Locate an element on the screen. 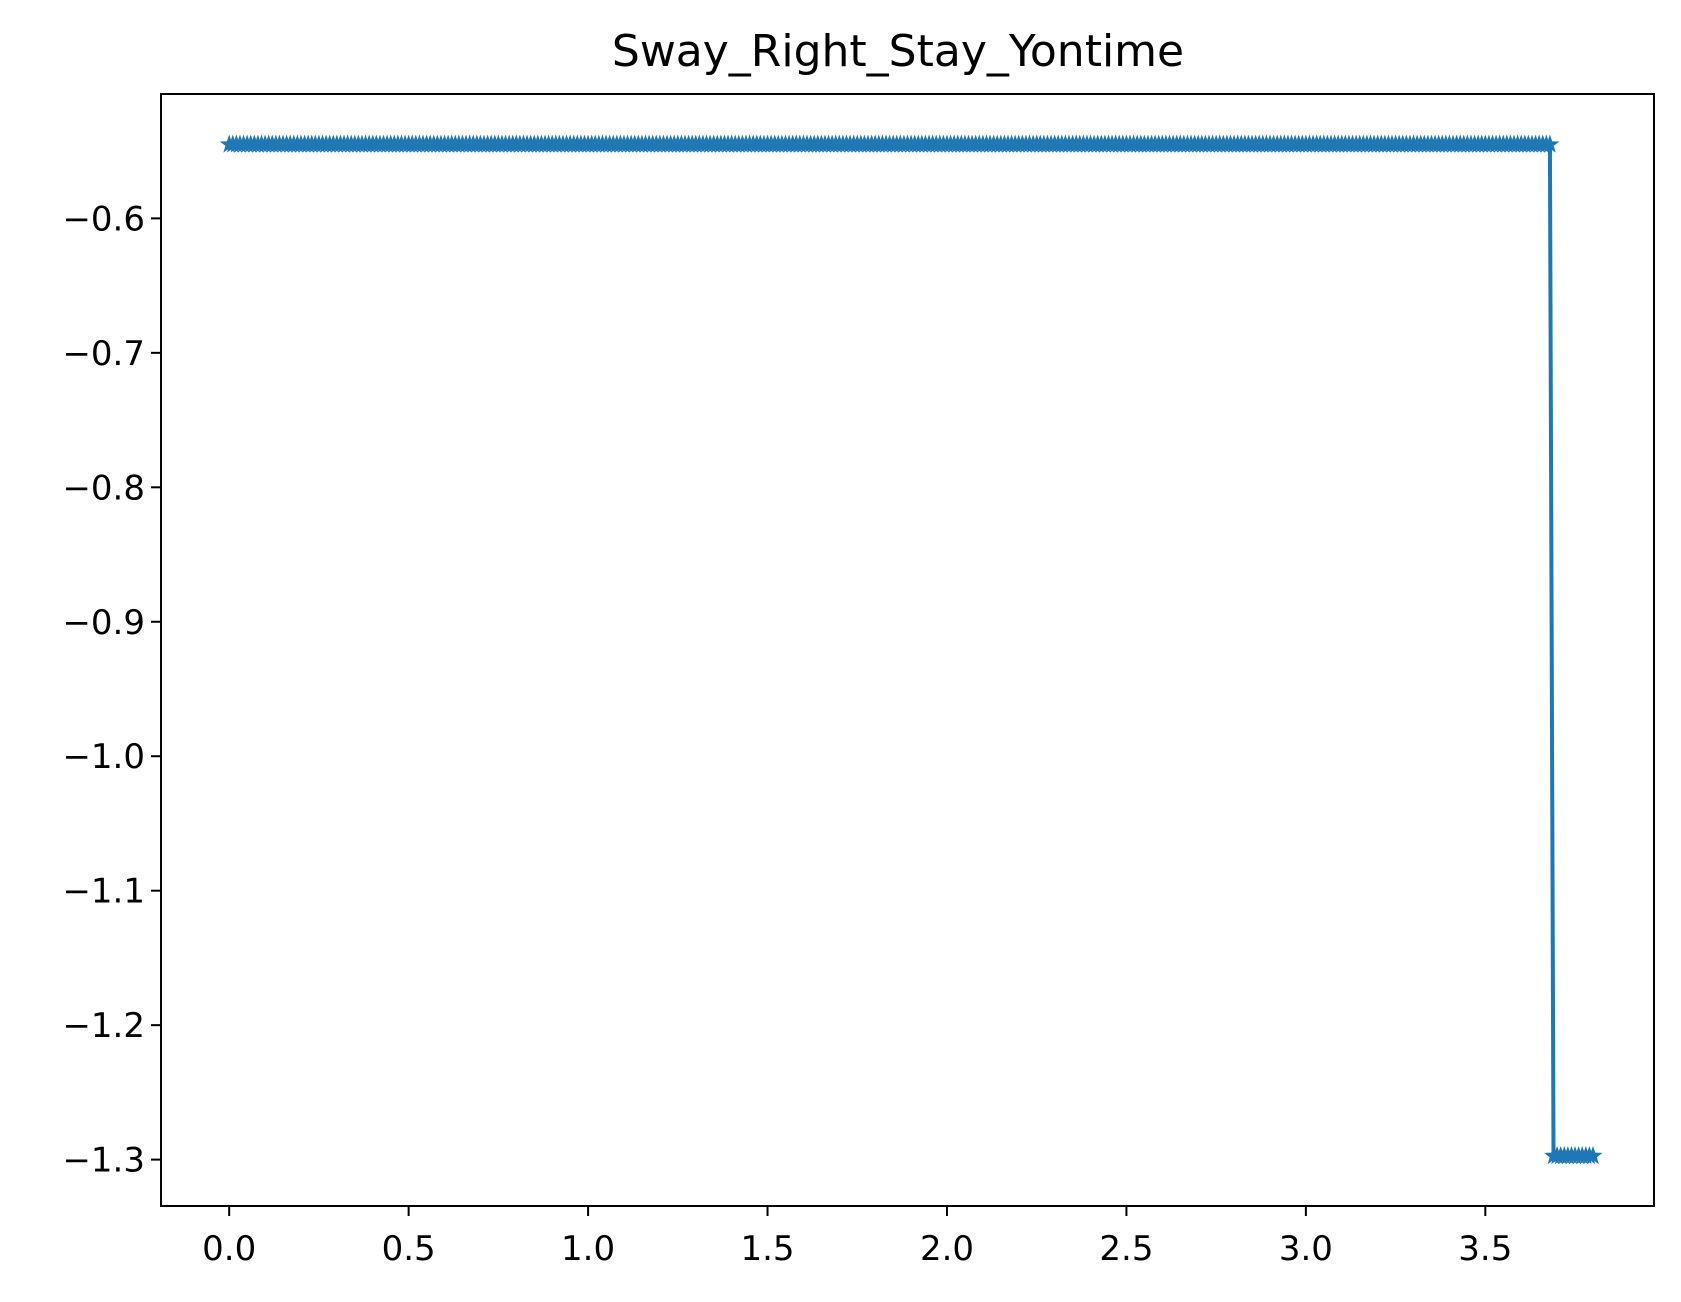 This screenshot has width=1681, height=1302. x-tick-label: 3.0 is located at coordinates (1306, 1249).